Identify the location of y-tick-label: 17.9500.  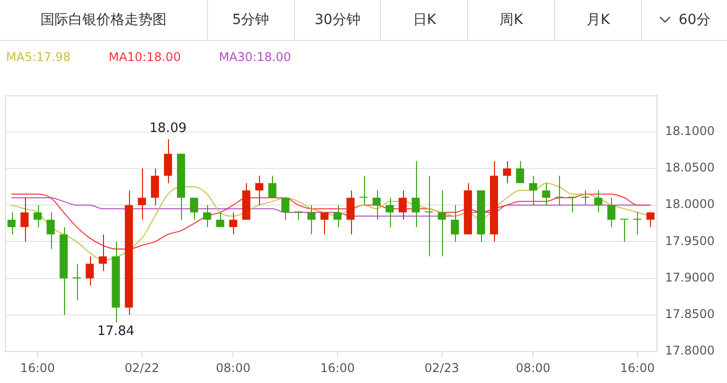
(690, 241).